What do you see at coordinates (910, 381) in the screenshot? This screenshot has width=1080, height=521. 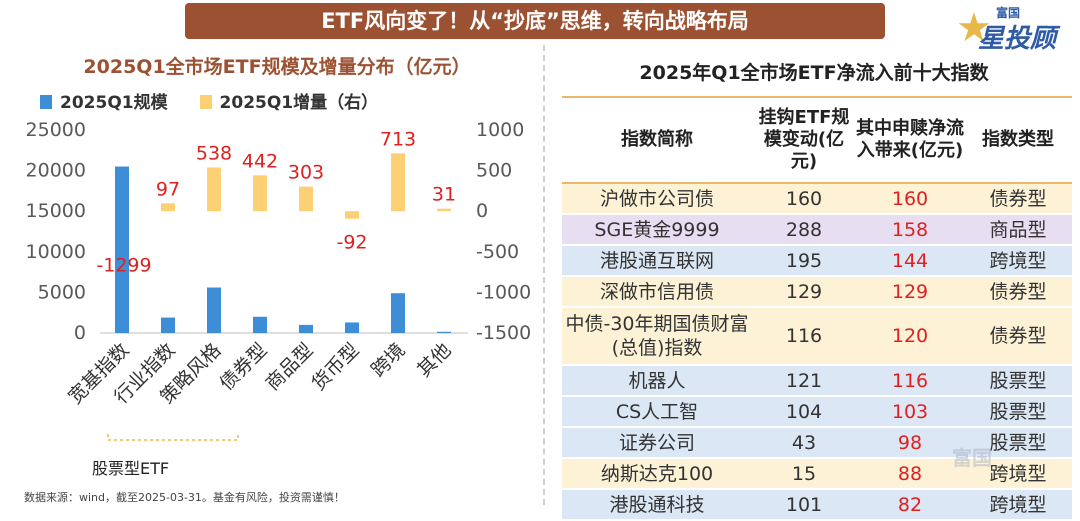 I see `cell-net-inflow: 116` at bounding box center [910, 381].